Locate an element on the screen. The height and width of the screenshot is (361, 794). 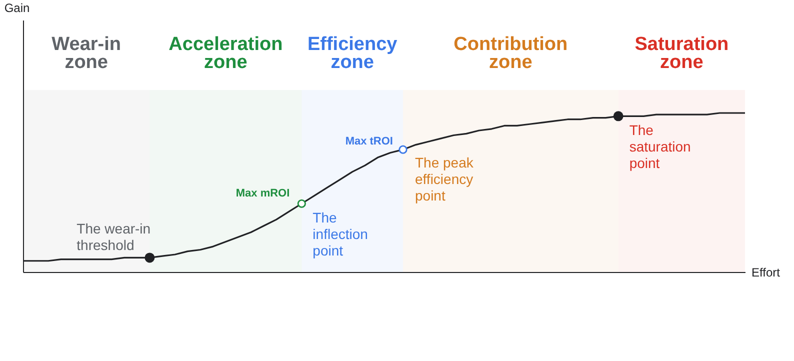
annotation: Max tROI is located at coordinates (369, 142).